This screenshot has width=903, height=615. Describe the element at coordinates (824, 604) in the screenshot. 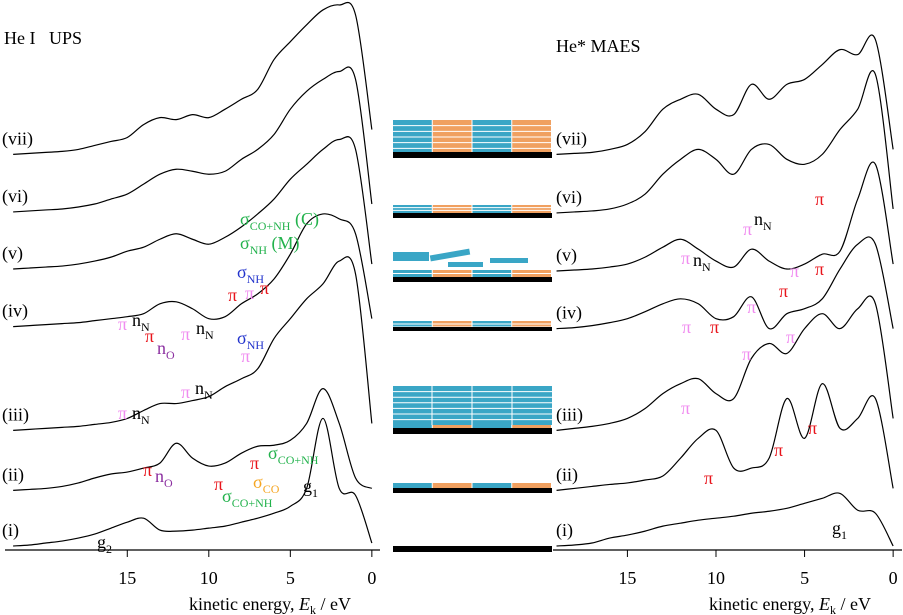

I see `x-axis-title-part: E` at that location.